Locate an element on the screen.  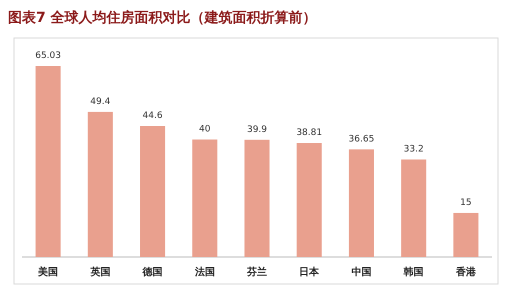
data-label: 40 is located at coordinates (205, 129).